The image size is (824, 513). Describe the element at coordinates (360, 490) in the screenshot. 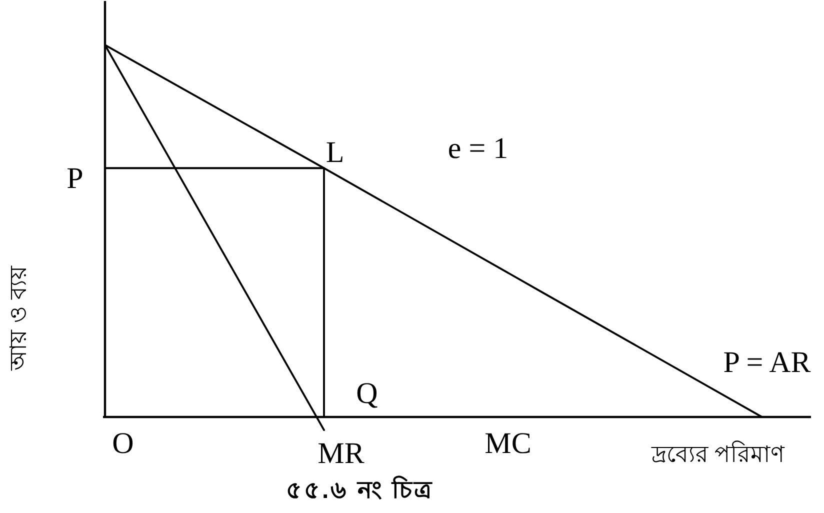

I see `title: ৫৫.৬ নং চিত্র` at that location.